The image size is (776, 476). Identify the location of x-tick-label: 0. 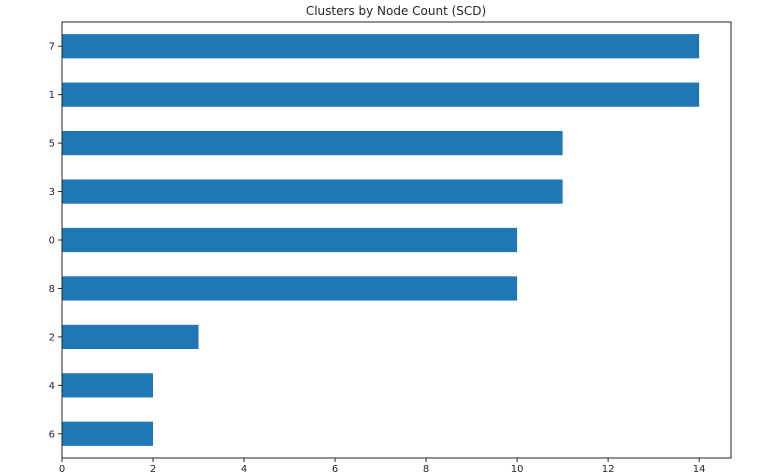
(62, 469).